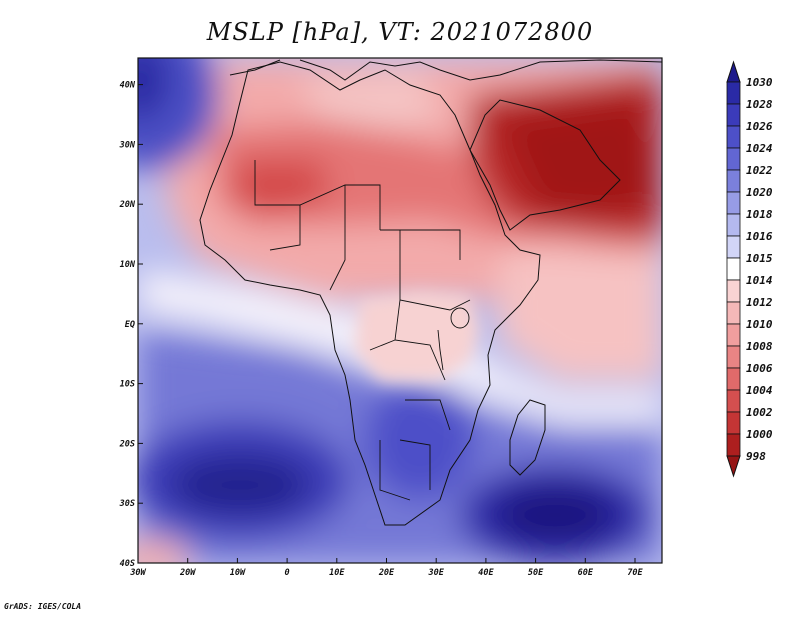 This screenshot has height=618, width=800. Describe the element at coordinates (127, 385) in the screenshot. I see `y-tick-label: 10S` at that location.